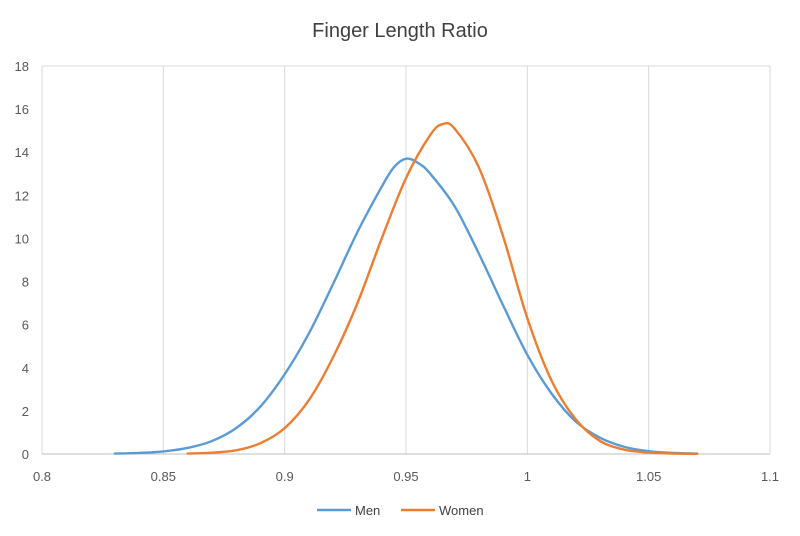 The height and width of the screenshot is (536, 800). What do you see at coordinates (367, 510) in the screenshot?
I see `legend-label-men: Men` at bounding box center [367, 510].